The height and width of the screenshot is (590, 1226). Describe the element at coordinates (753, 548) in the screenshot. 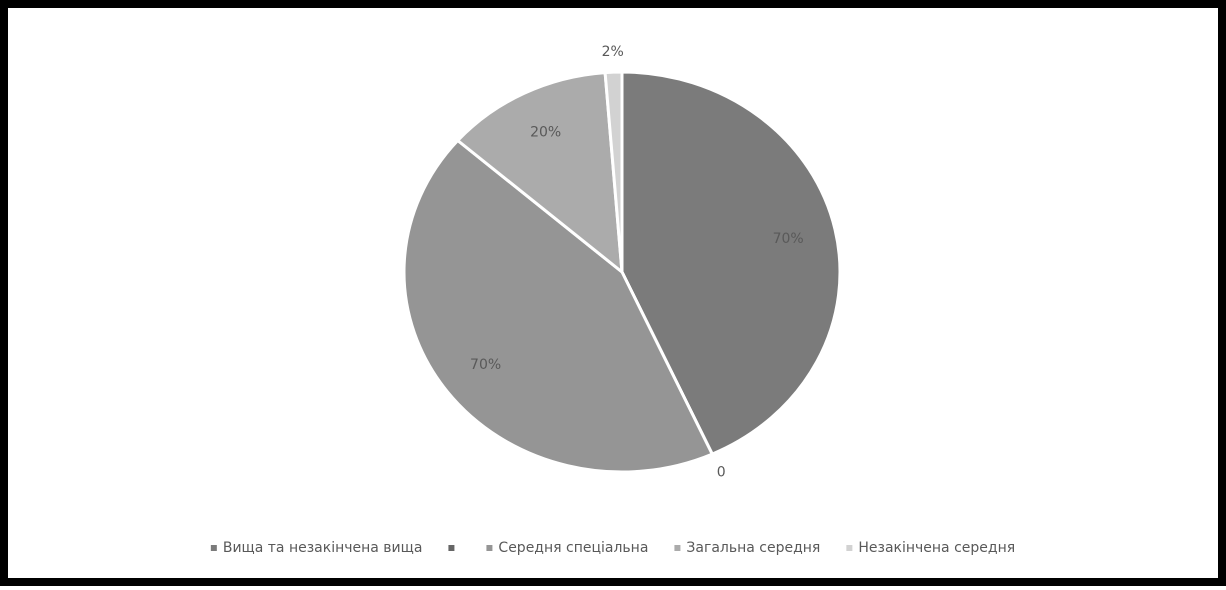

I see `legend-label: Загальна середня` at that location.